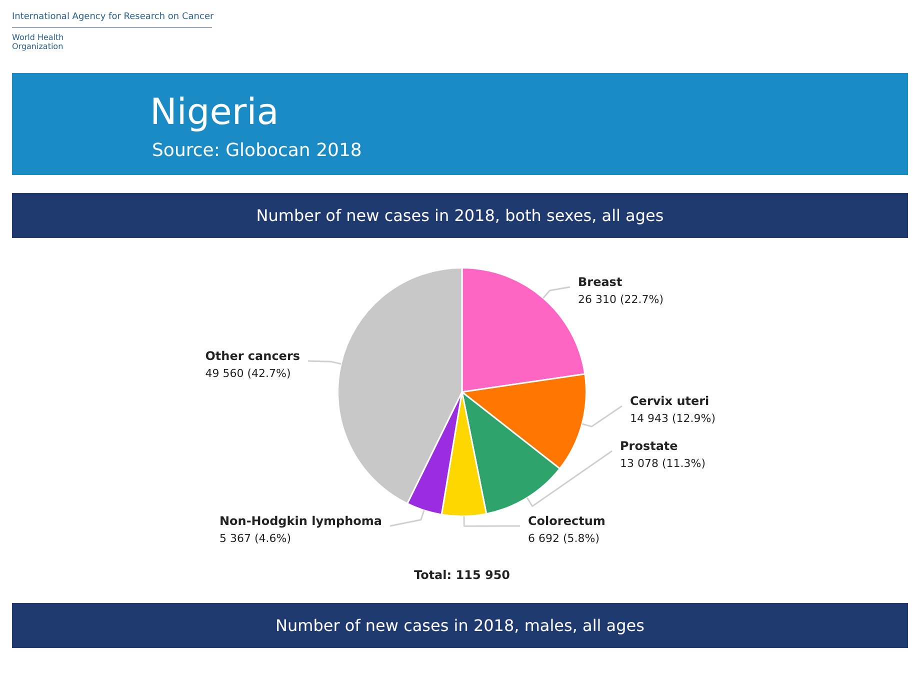 Image resolution: width=920 pixels, height=677 pixels. I want to click on text: Total: 115 950, so click(462, 575).